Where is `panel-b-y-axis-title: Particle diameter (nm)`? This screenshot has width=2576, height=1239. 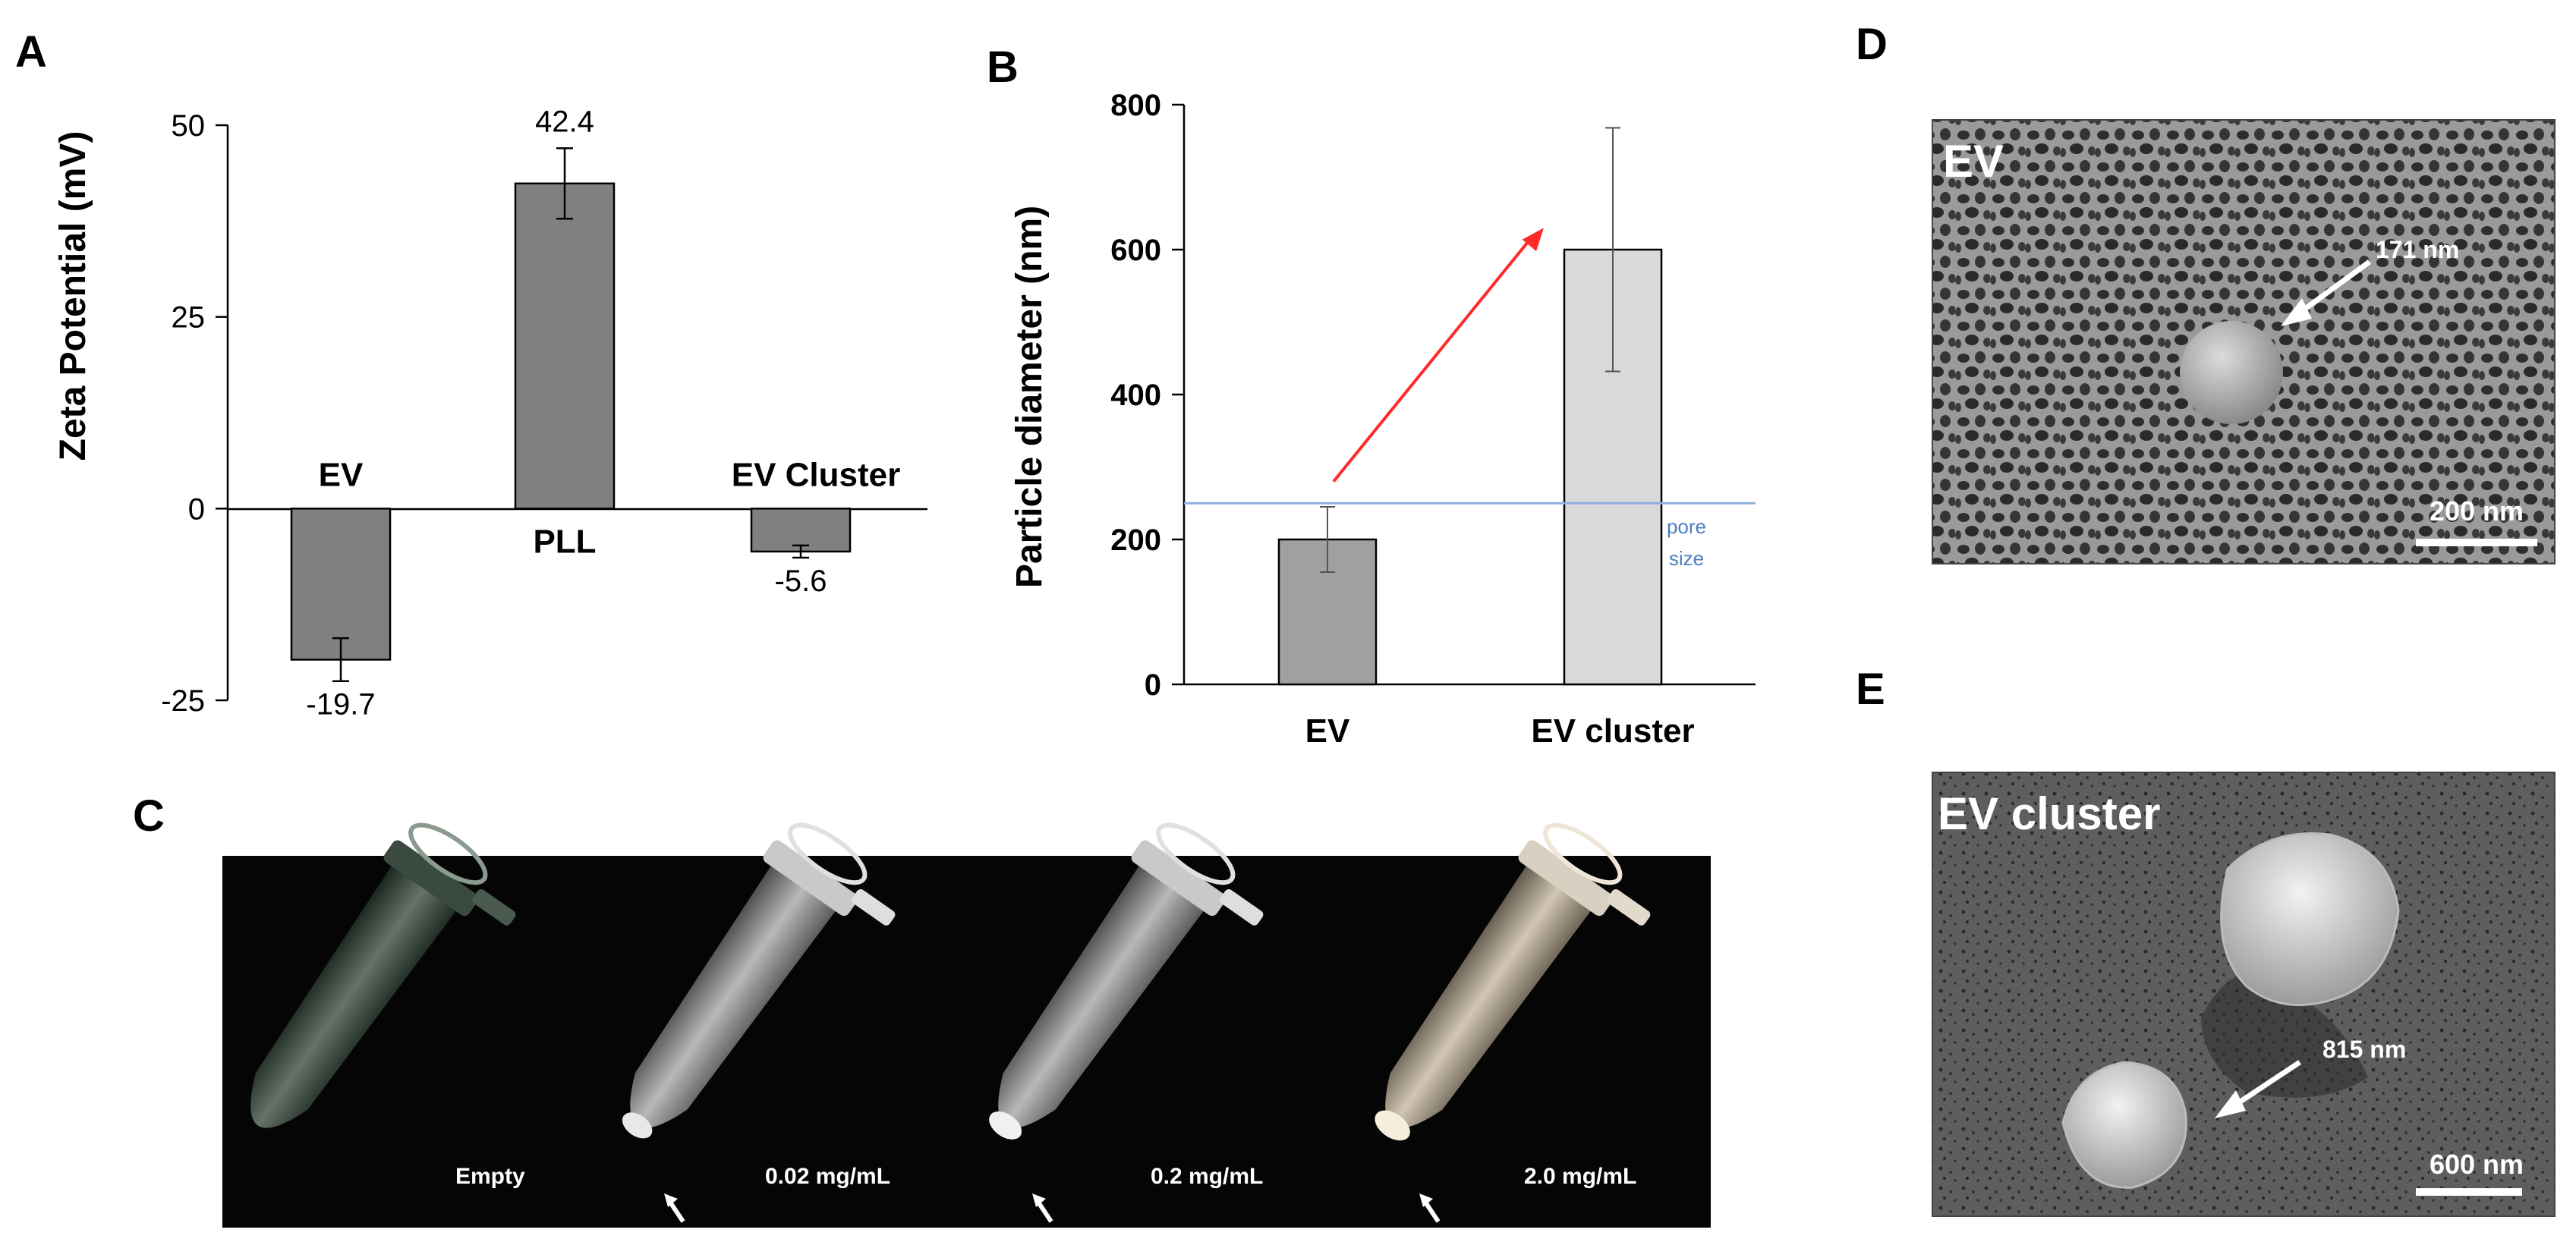
panel-b-y-axis-title: Particle diameter (nm) is located at coordinates (1029, 397).